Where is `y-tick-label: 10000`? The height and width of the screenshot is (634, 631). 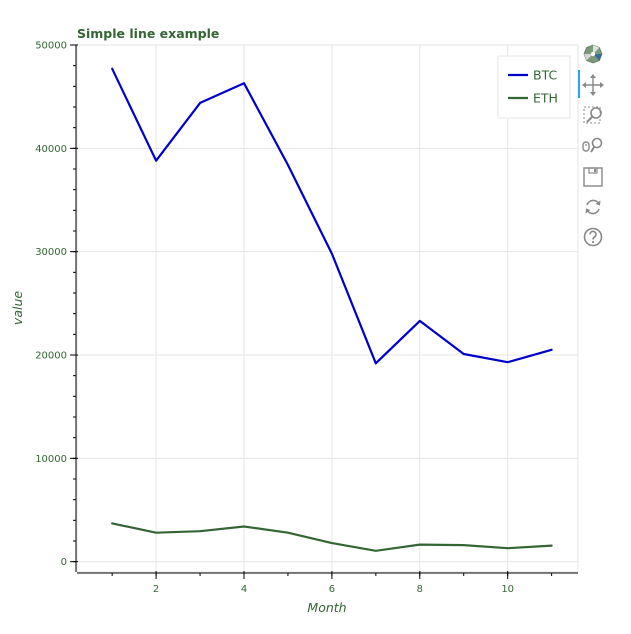
y-tick-label: 10000 is located at coordinates (51, 459).